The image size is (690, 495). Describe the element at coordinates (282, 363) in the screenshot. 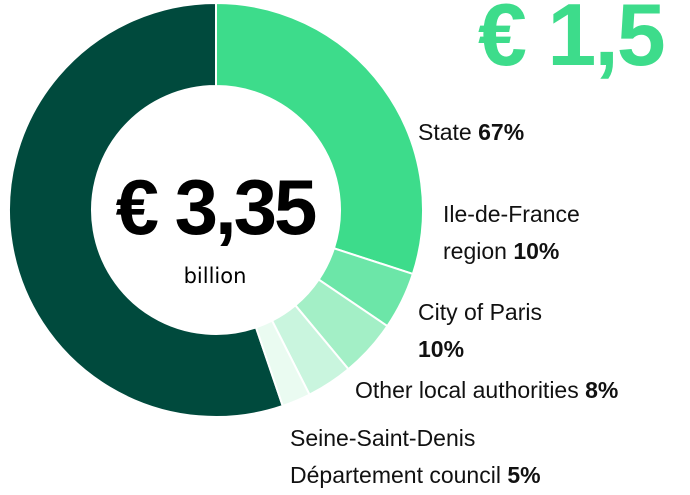

I see `donut-segment` at that location.